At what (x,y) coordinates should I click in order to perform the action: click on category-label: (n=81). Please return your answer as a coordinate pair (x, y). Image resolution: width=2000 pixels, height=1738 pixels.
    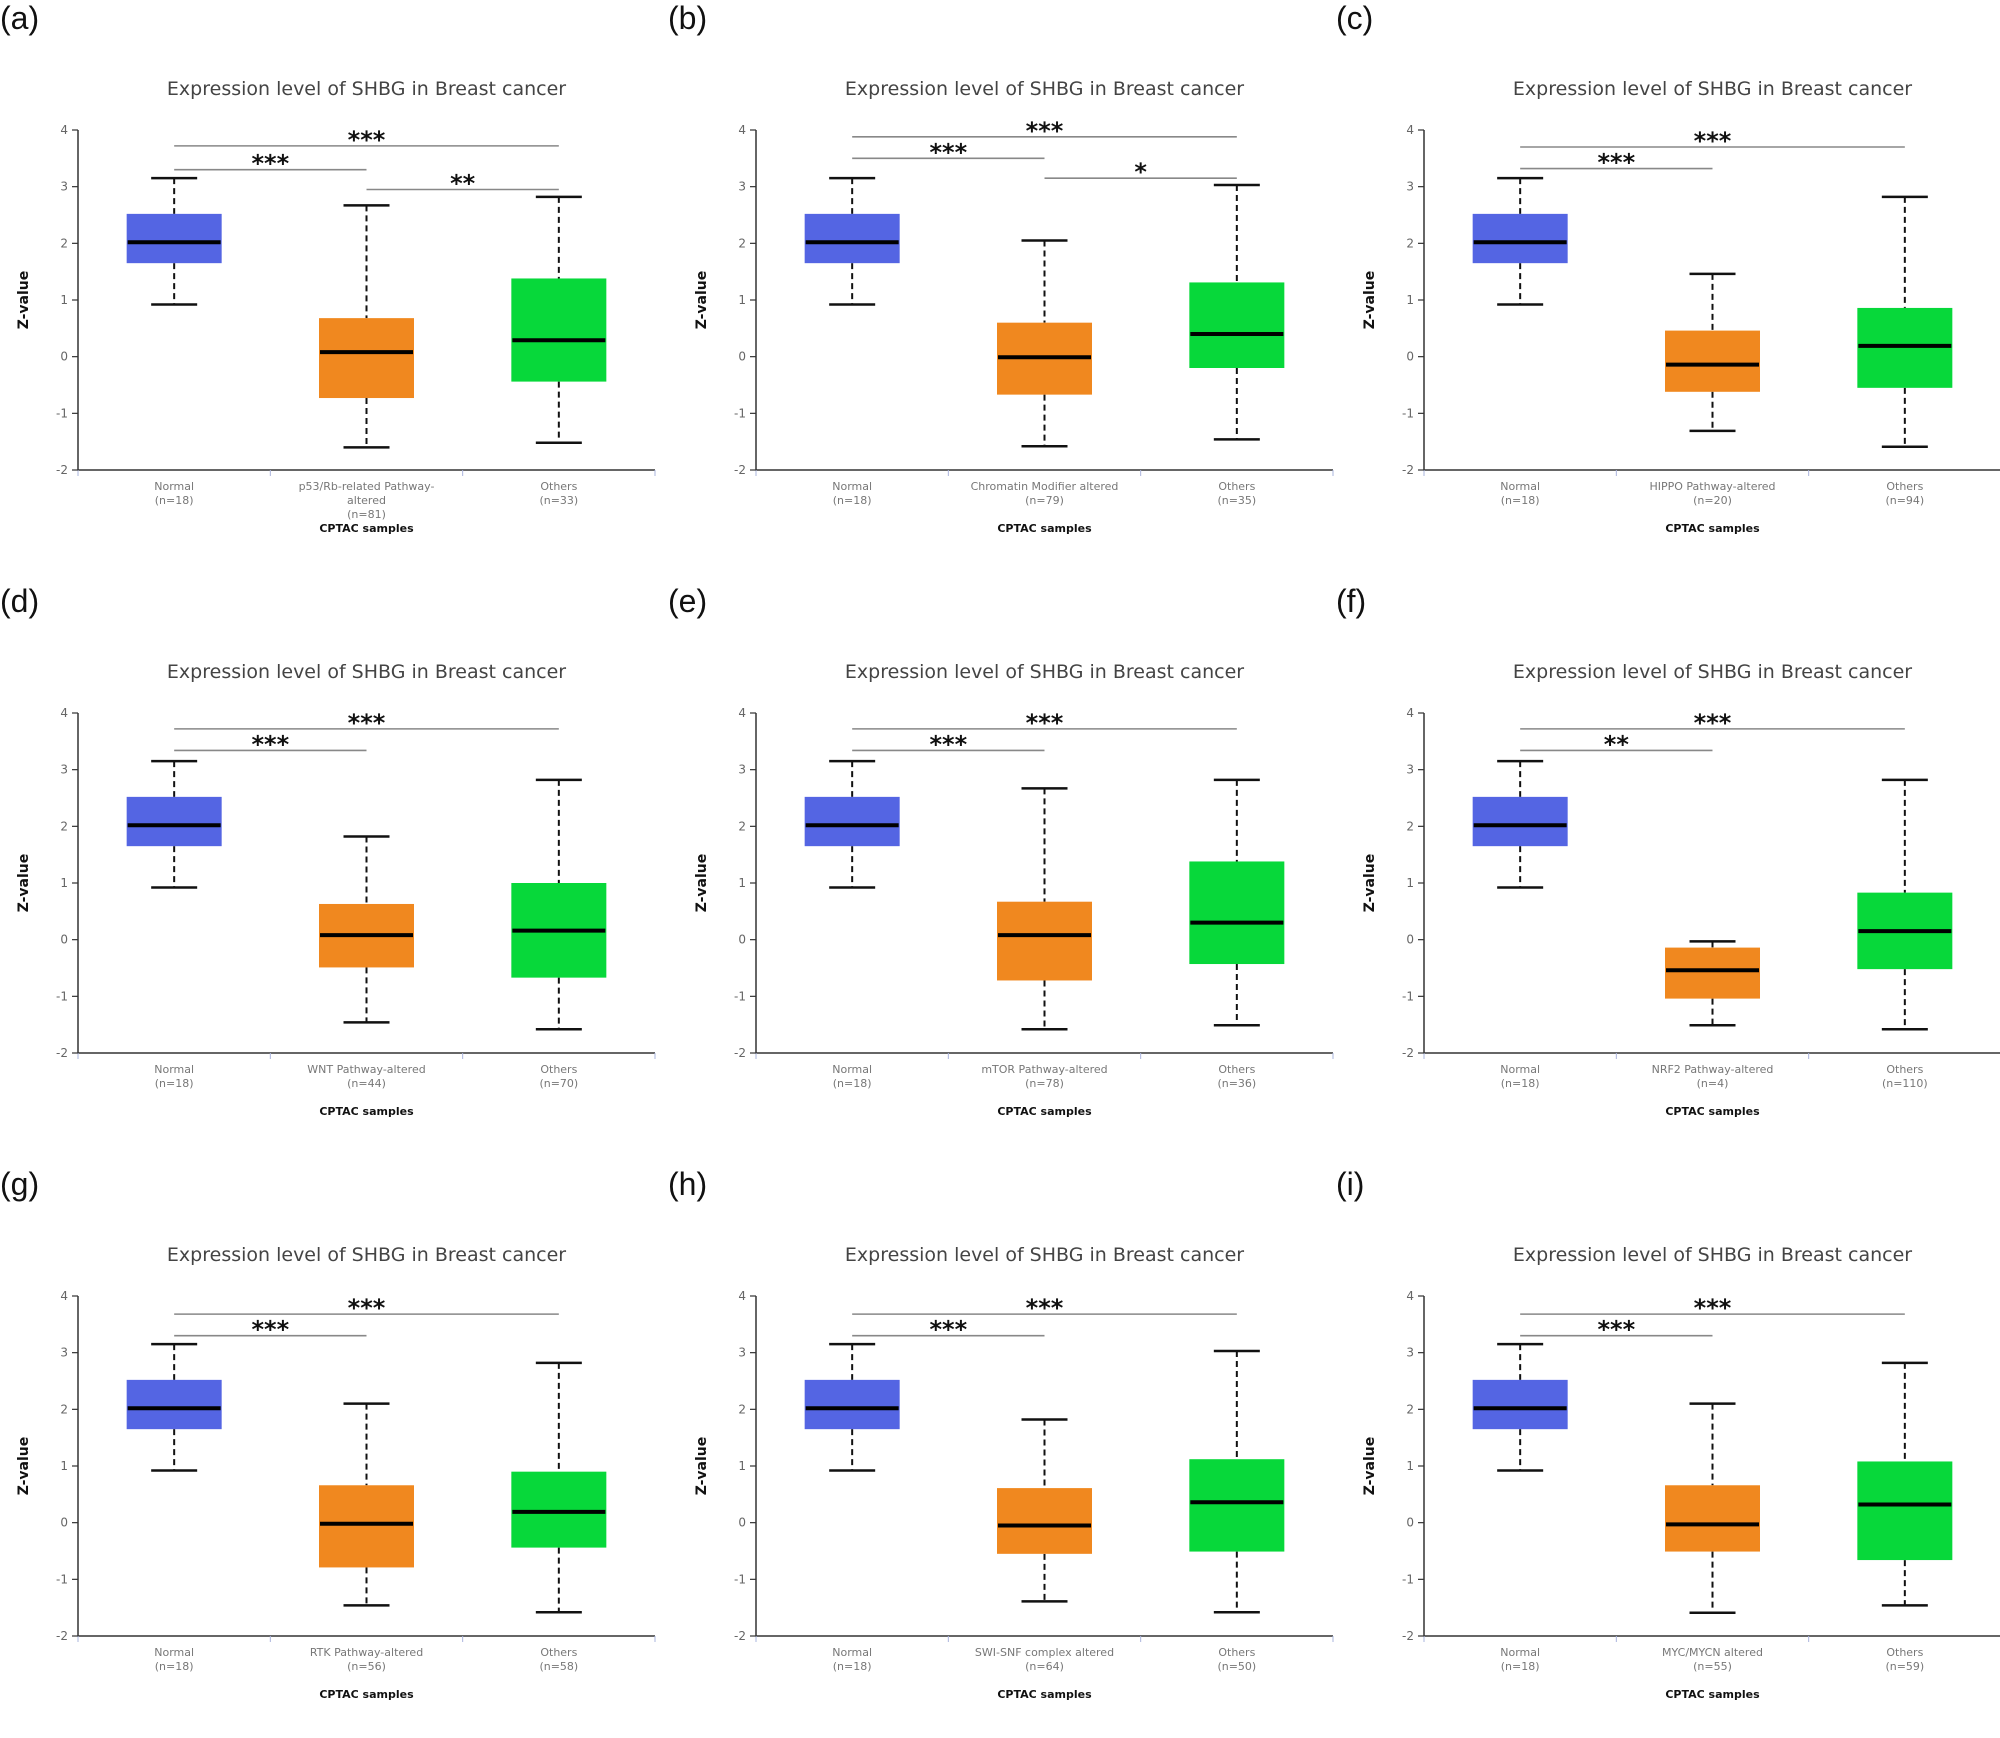
    Looking at the image, I should click on (366, 514).